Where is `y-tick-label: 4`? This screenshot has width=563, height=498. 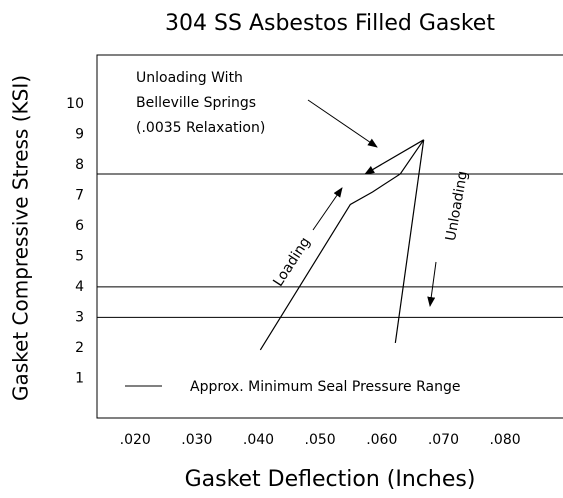
y-tick-label: 4 is located at coordinates (79, 287).